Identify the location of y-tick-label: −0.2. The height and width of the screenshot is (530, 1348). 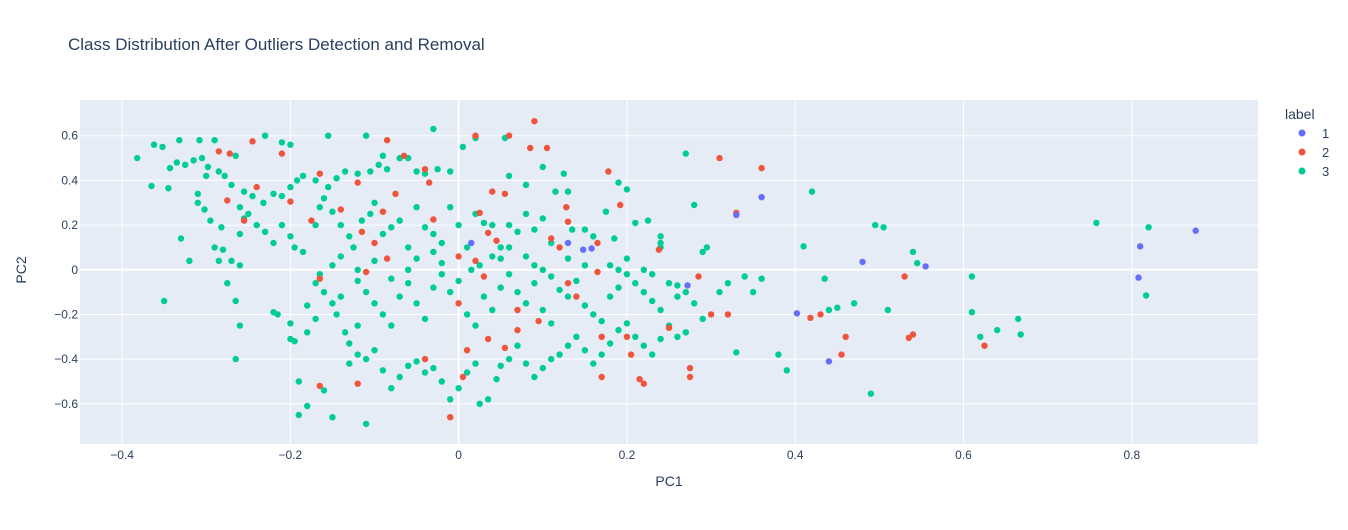
(66, 314).